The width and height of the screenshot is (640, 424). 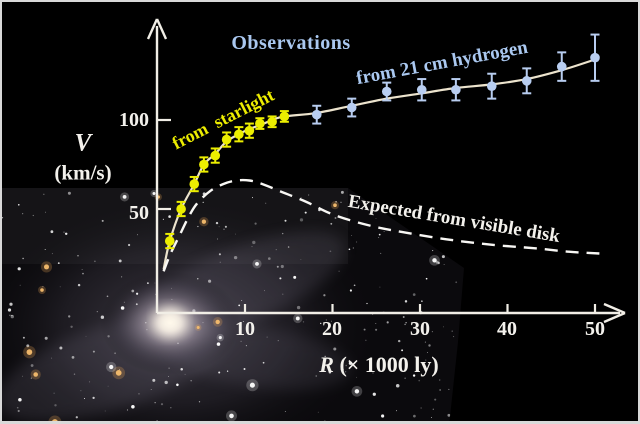 What do you see at coordinates (134, 120) in the screenshot?
I see `y-tick-label-100: 100` at bounding box center [134, 120].